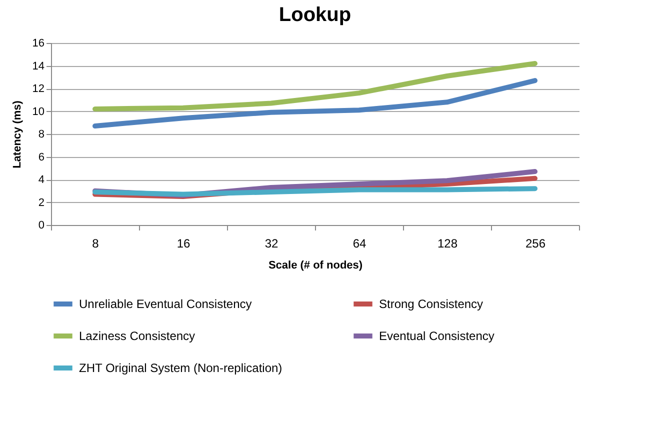 The height and width of the screenshot is (426, 654). I want to click on legend-label: Eventual Consistency, so click(436, 336).